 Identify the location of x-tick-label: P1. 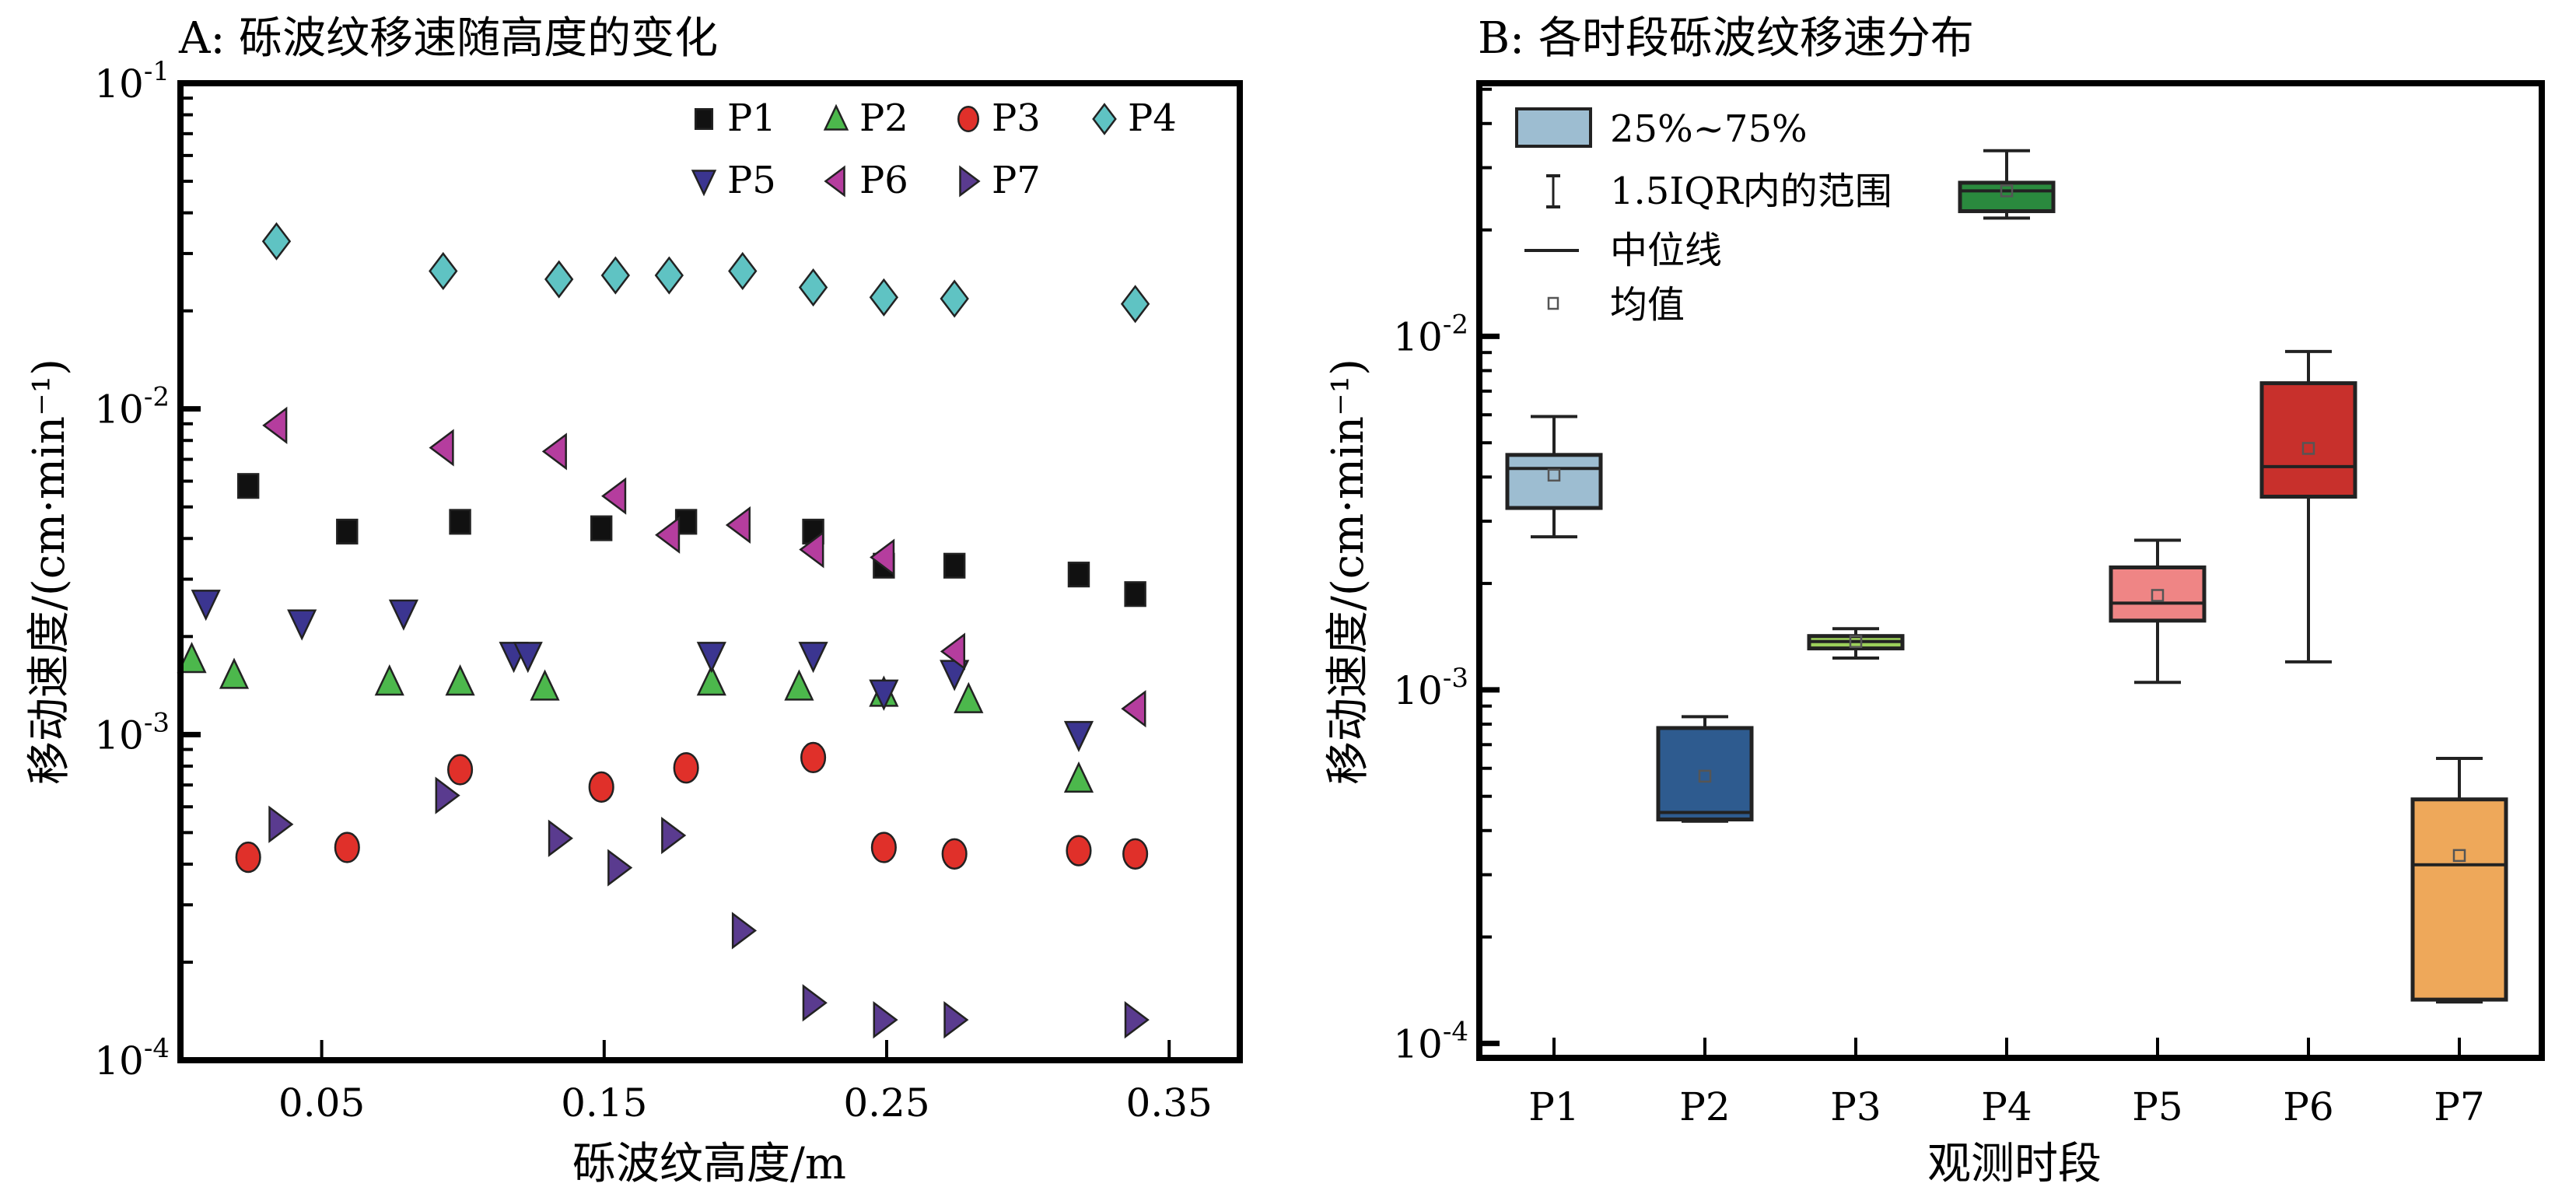
(1554, 1106).